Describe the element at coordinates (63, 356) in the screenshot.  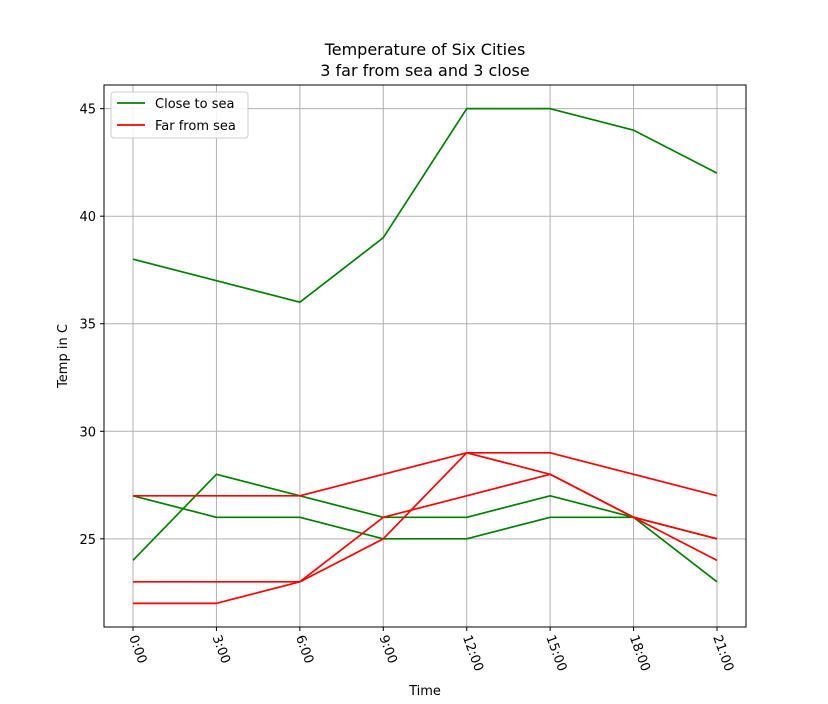
I see `y-axis-label: Temp in C` at that location.